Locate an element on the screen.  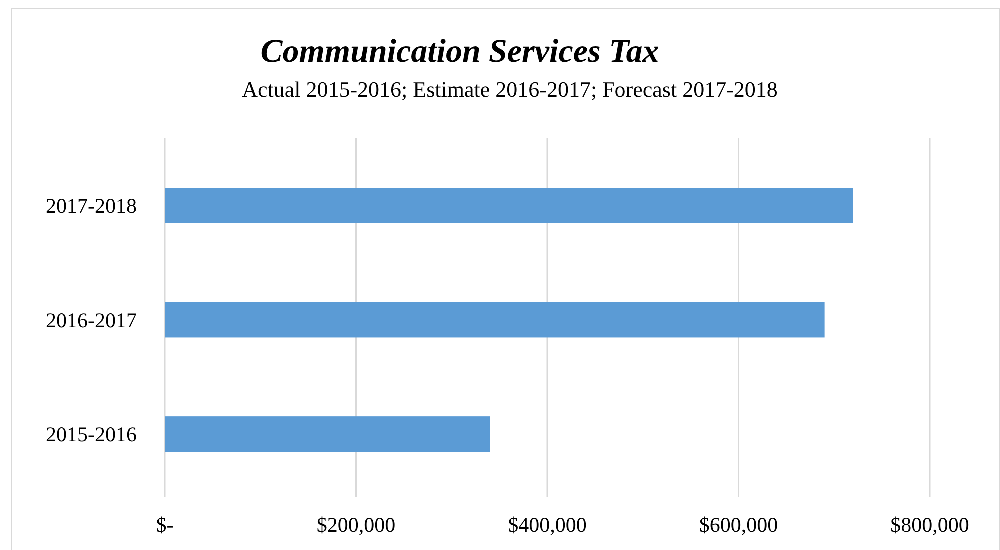
x-tick-label: $200,000 is located at coordinates (356, 525).